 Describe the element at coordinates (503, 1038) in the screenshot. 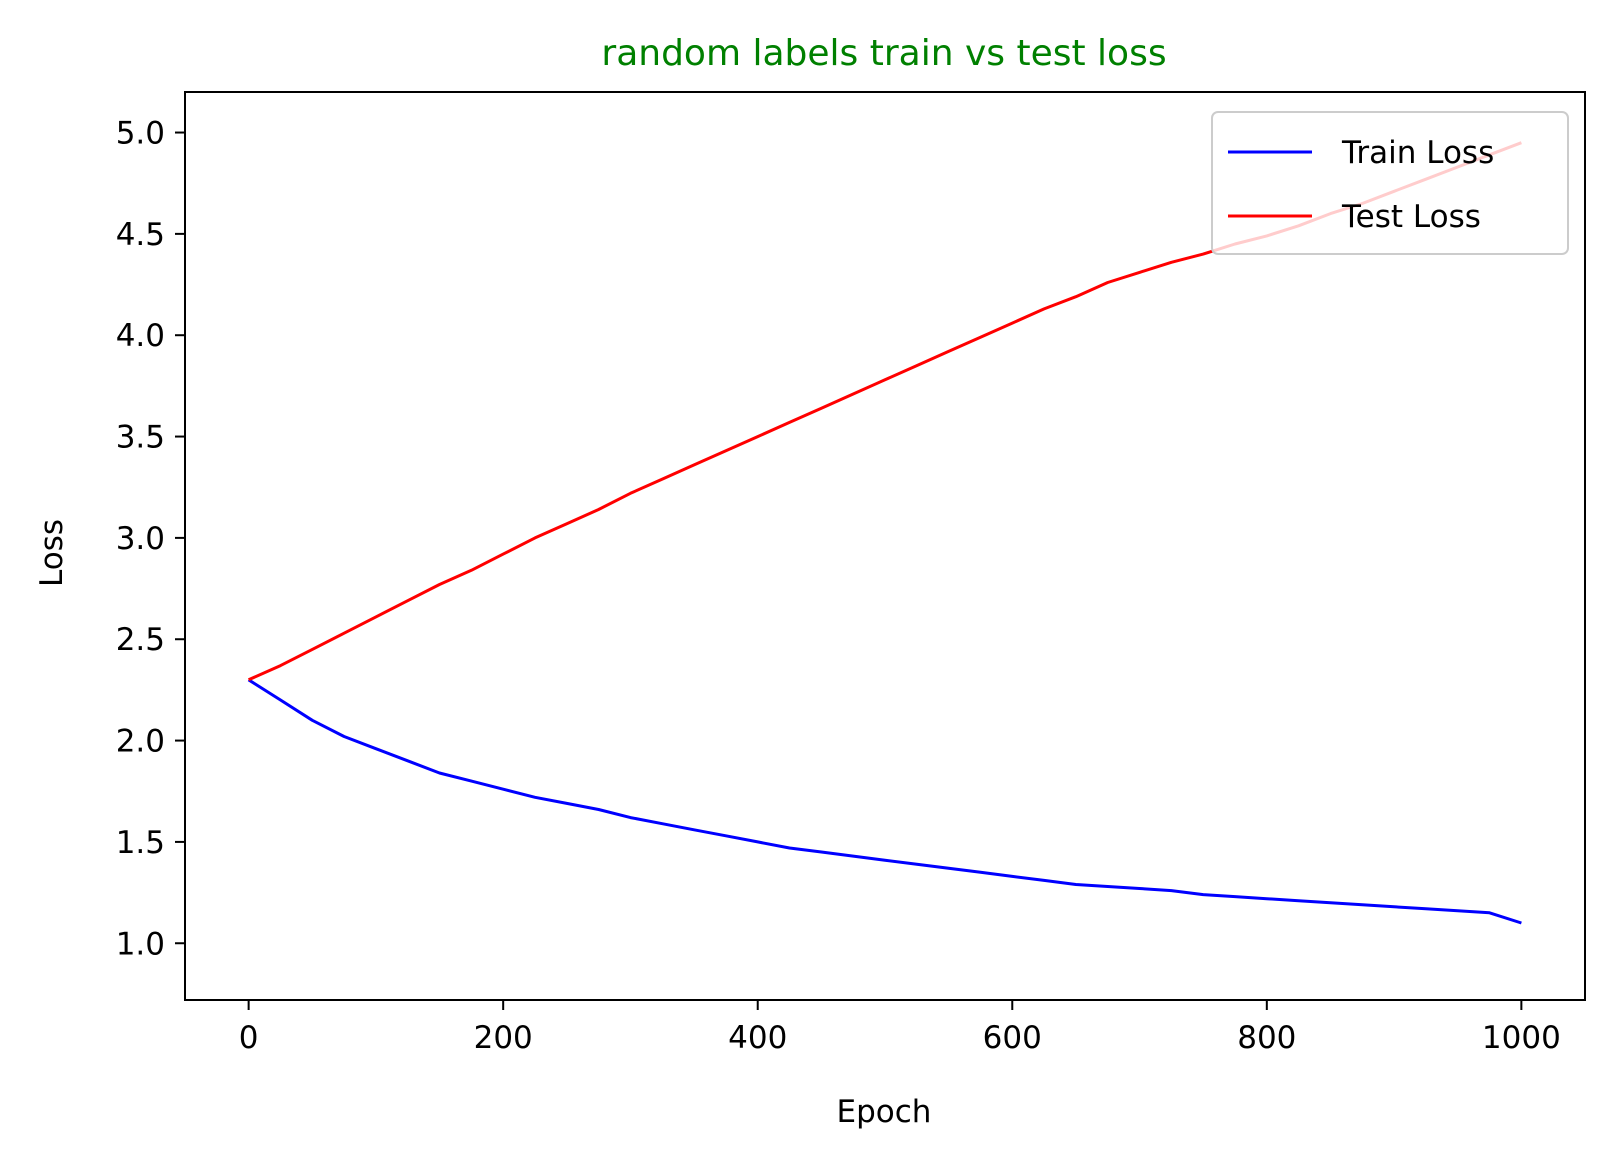

I see `x-tick-label: 200` at that location.